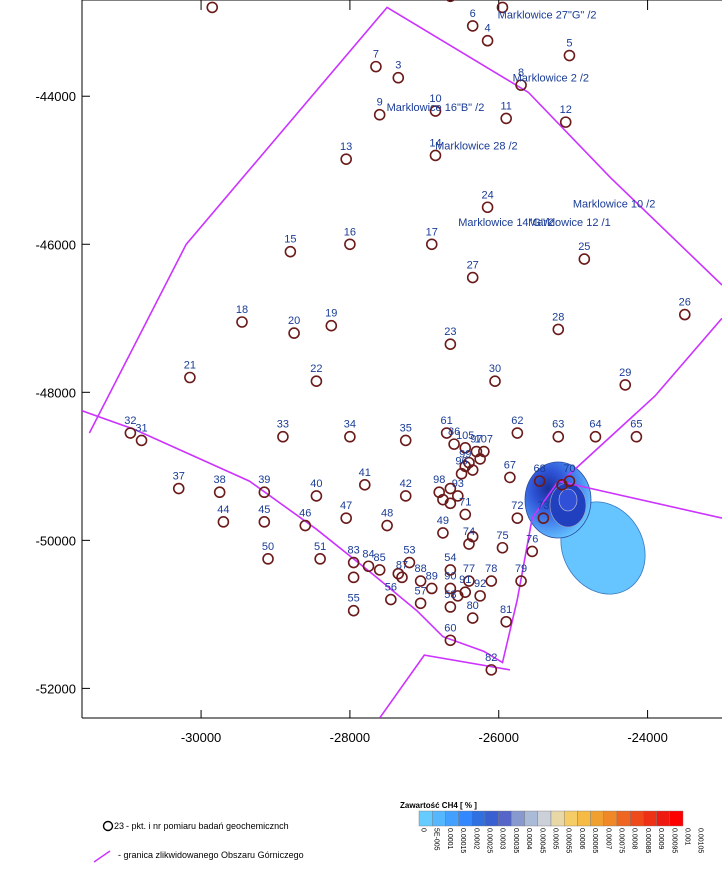 The width and height of the screenshot is (722, 887). I want to click on point-number-label: 60, so click(450, 628).